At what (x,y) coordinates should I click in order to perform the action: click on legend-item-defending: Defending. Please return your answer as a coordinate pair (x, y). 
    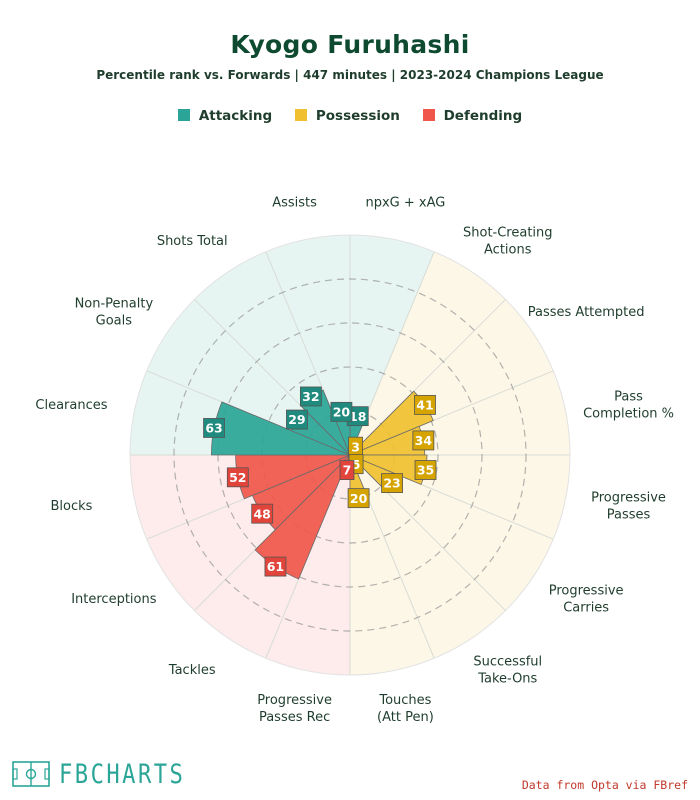
    Looking at the image, I should click on (472, 116).